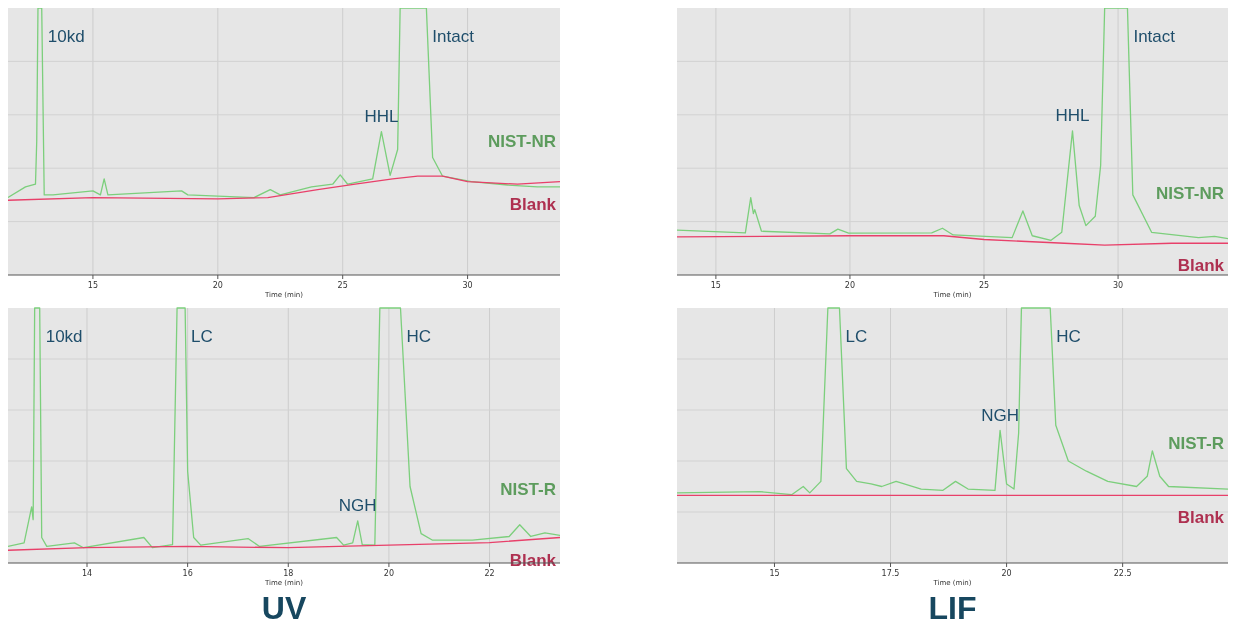 Image resolution: width=1243 pixels, height=640 pixels. What do you see at coordinates (187, 573) in the screenshot?
I see `x-tick-label: 16` at bounding box center [187, 573].